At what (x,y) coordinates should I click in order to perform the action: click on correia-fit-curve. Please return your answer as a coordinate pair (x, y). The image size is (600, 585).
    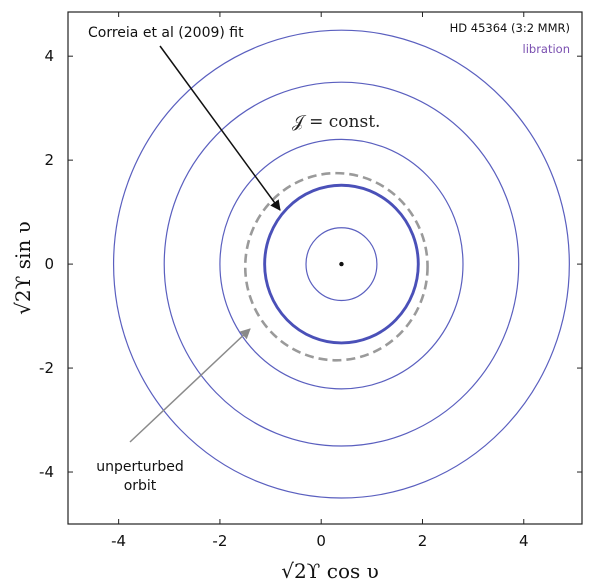
    Looking at the image, I should click on (341, 264).